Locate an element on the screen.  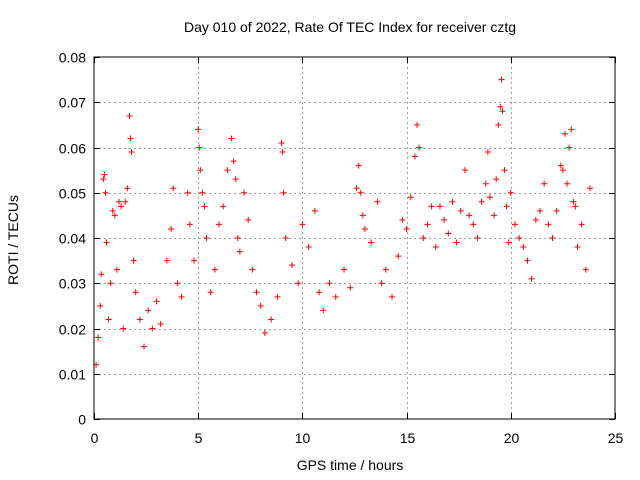
x-tick-label: 15 is located at coordinates (408, 438).